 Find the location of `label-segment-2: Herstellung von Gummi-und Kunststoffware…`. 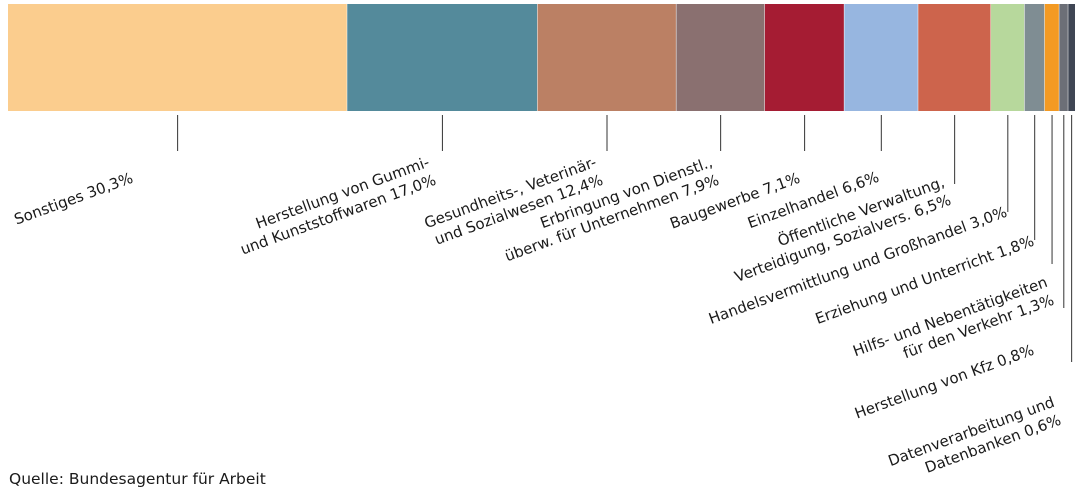

label-segment-2: Herstellung von Gummi-und Kunststoffware… is located at coordinates (334, 205).